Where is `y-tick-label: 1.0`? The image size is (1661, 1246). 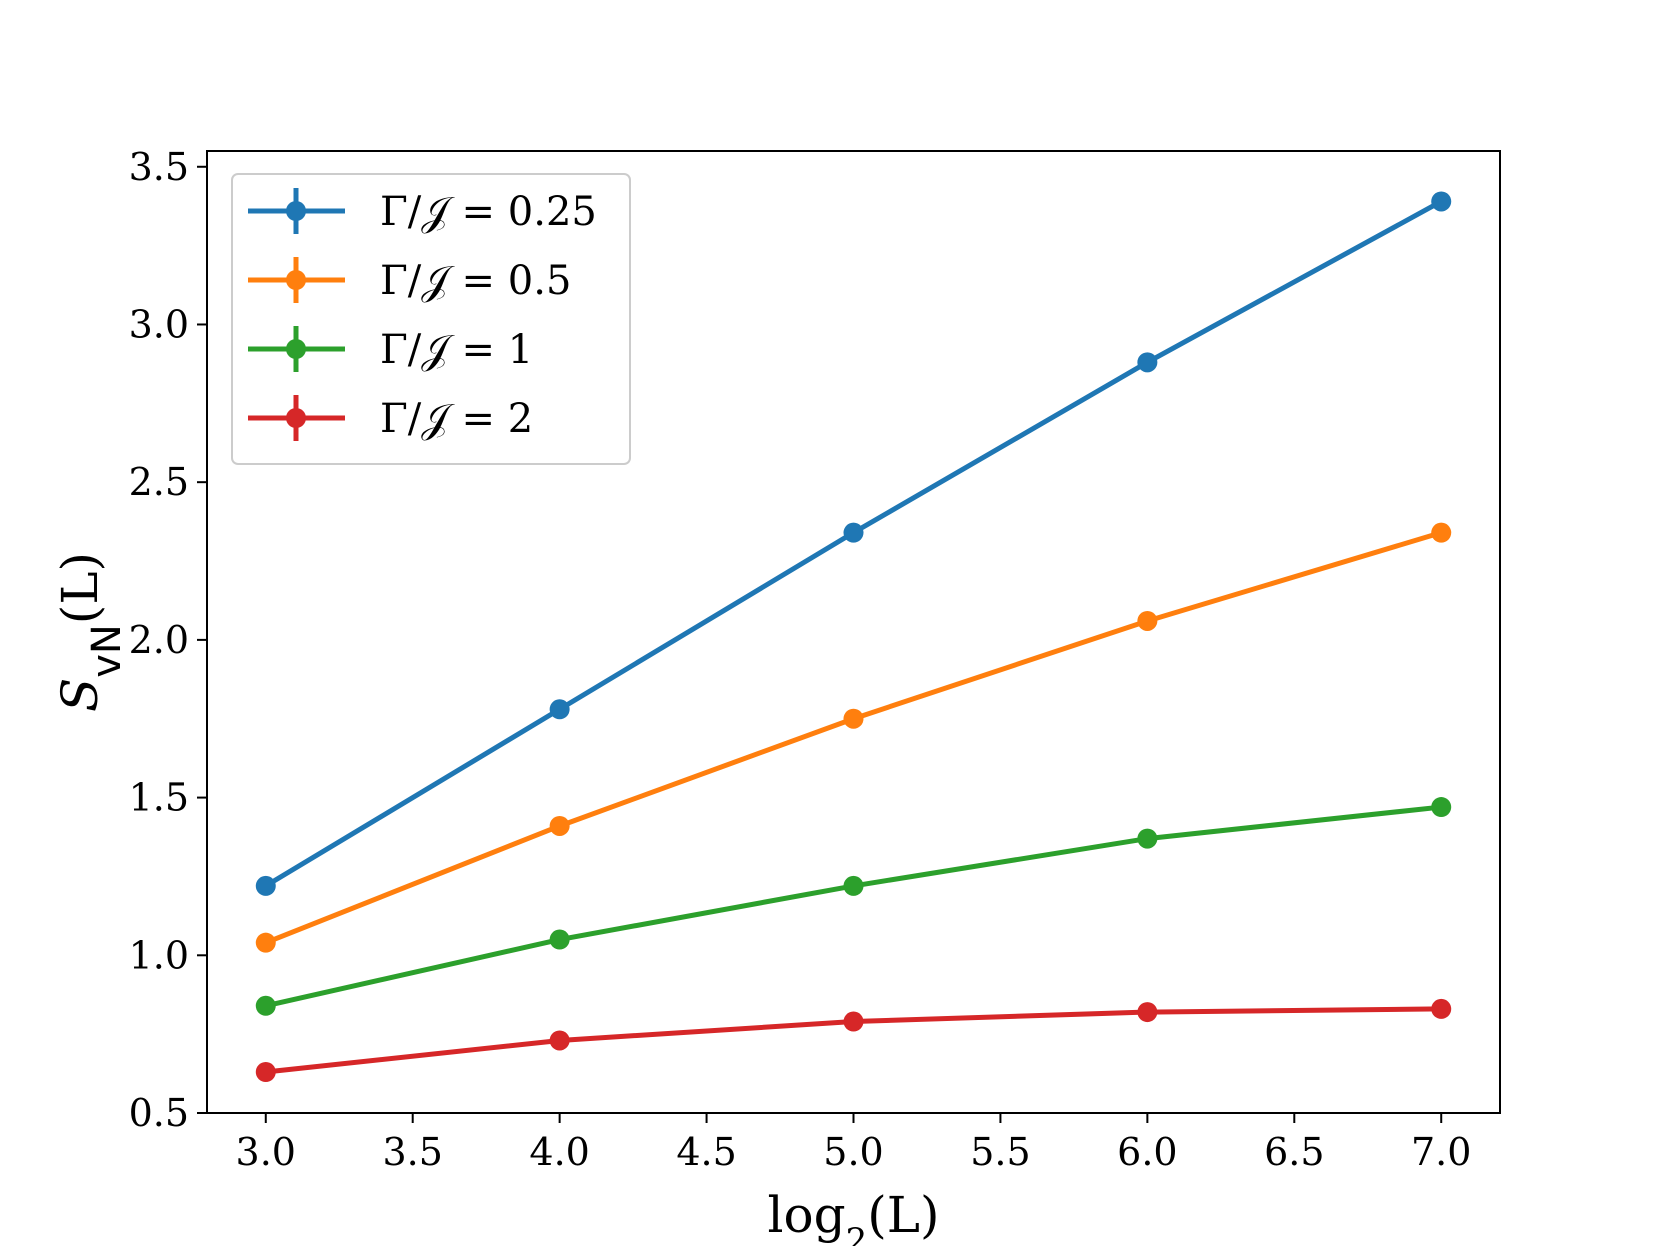
y-tick-label: 1.0 is located at coordinates (159, 955).